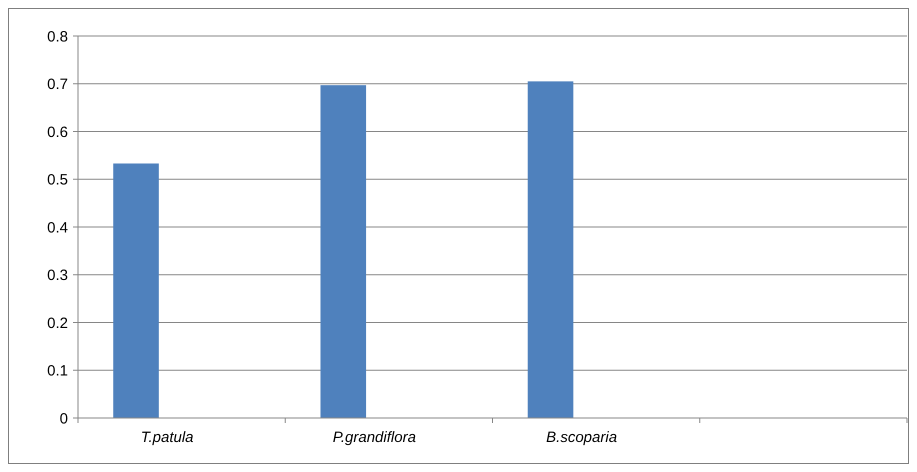 Image resolution: width=917 pixels, height=472 pixels. Describe the element at coordinates (374, 437) in the screenshot. I see `x-tick-label: P.grandiflora` at that location.